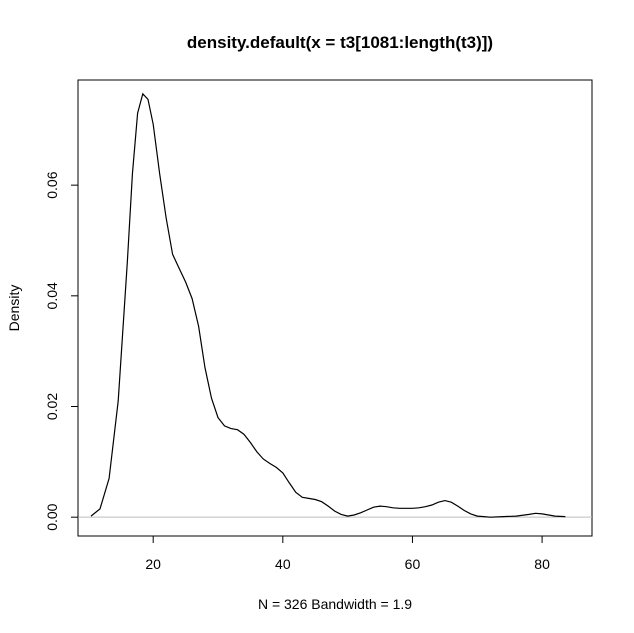  What do you see at coordinates (52, 516) in the screenshot?
I see `y-tick-label: 0.00` at bounding box center [52, 516].